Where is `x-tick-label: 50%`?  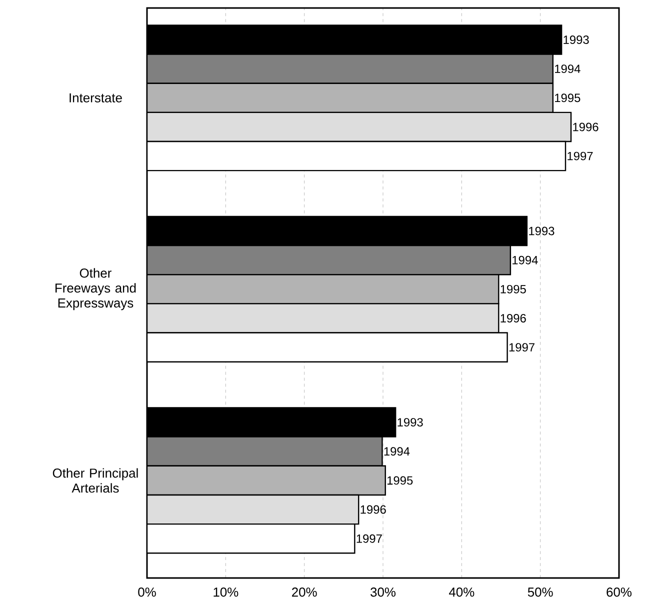
x-tick-label: 50% is located at coordinates (540, 592).